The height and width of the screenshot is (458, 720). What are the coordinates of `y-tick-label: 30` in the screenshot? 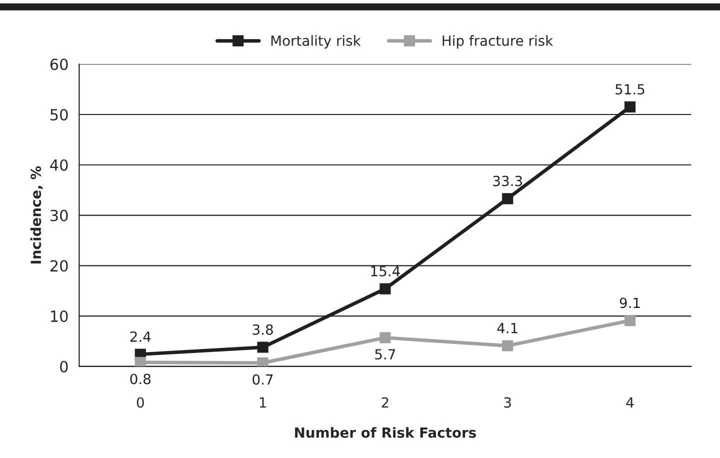 It's located at (59, 216).